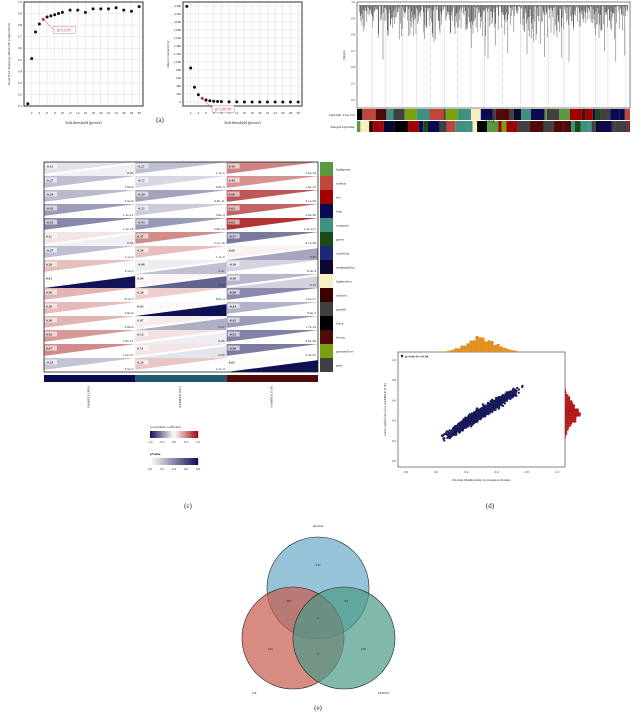  I want to click on module-label: black, so click(340, 324).